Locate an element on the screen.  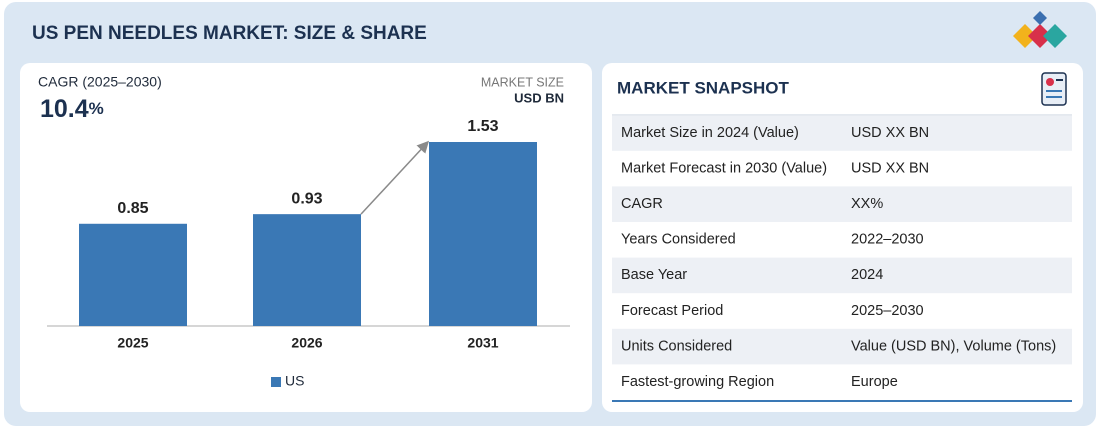
unit: USD BN is located at coordinates (539, 97).